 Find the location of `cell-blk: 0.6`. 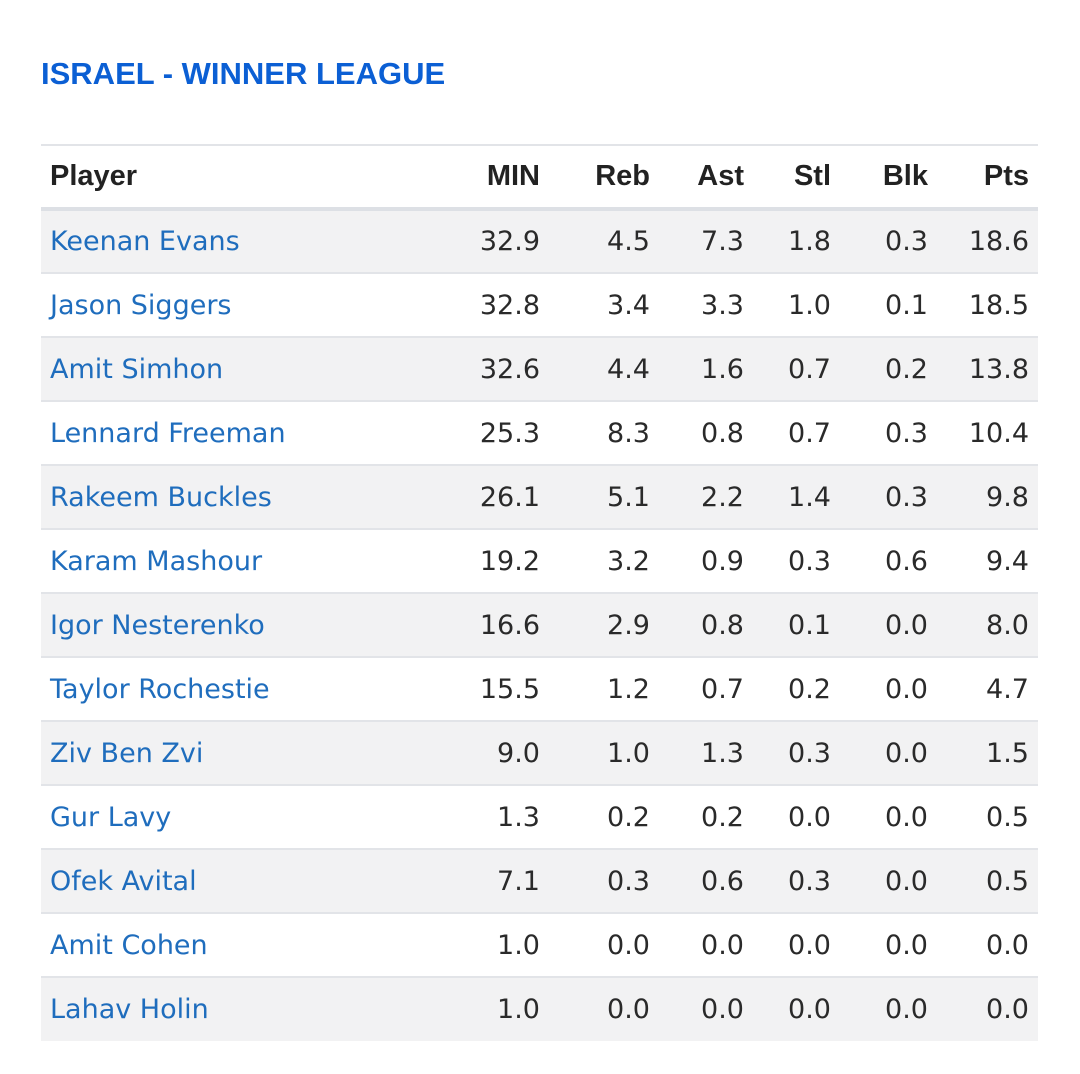

cell-blk: 0.6 is located at coordinates (906, 561).